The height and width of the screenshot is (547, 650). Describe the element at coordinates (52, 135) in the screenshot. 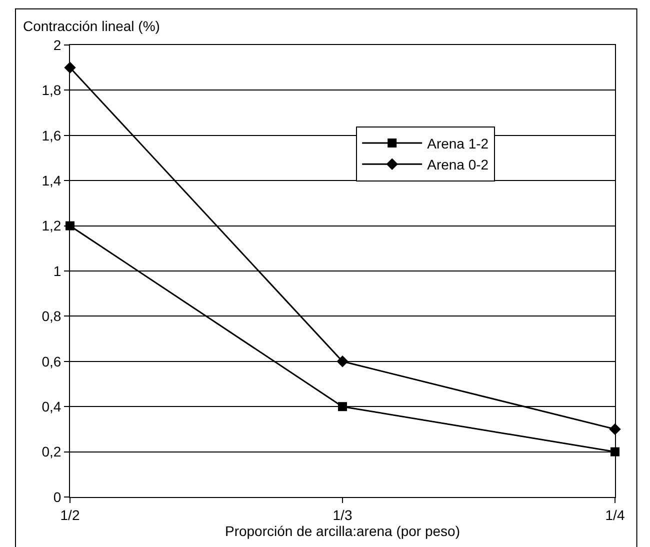

I see `y-tick-label: 1,6` at that location.